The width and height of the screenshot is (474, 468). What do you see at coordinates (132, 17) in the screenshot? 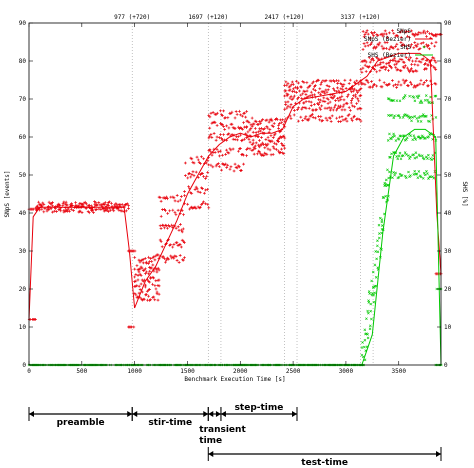
I see `vertical-marker-label: 977 (+720)` at bounding box center [132, 17].